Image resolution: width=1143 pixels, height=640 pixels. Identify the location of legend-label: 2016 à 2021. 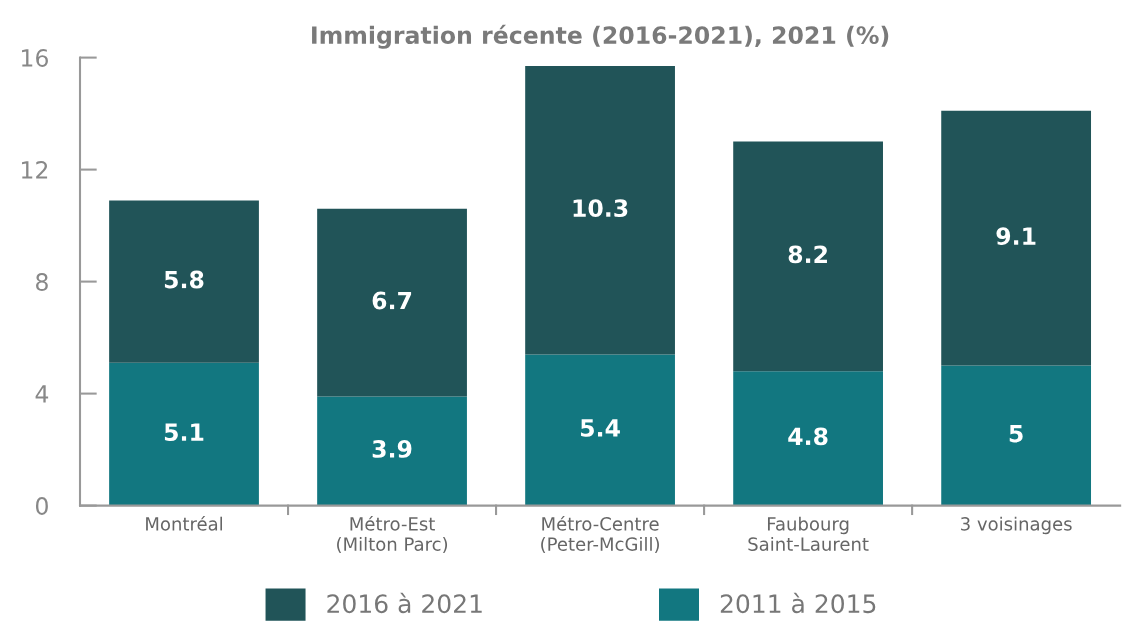
(404, 603).